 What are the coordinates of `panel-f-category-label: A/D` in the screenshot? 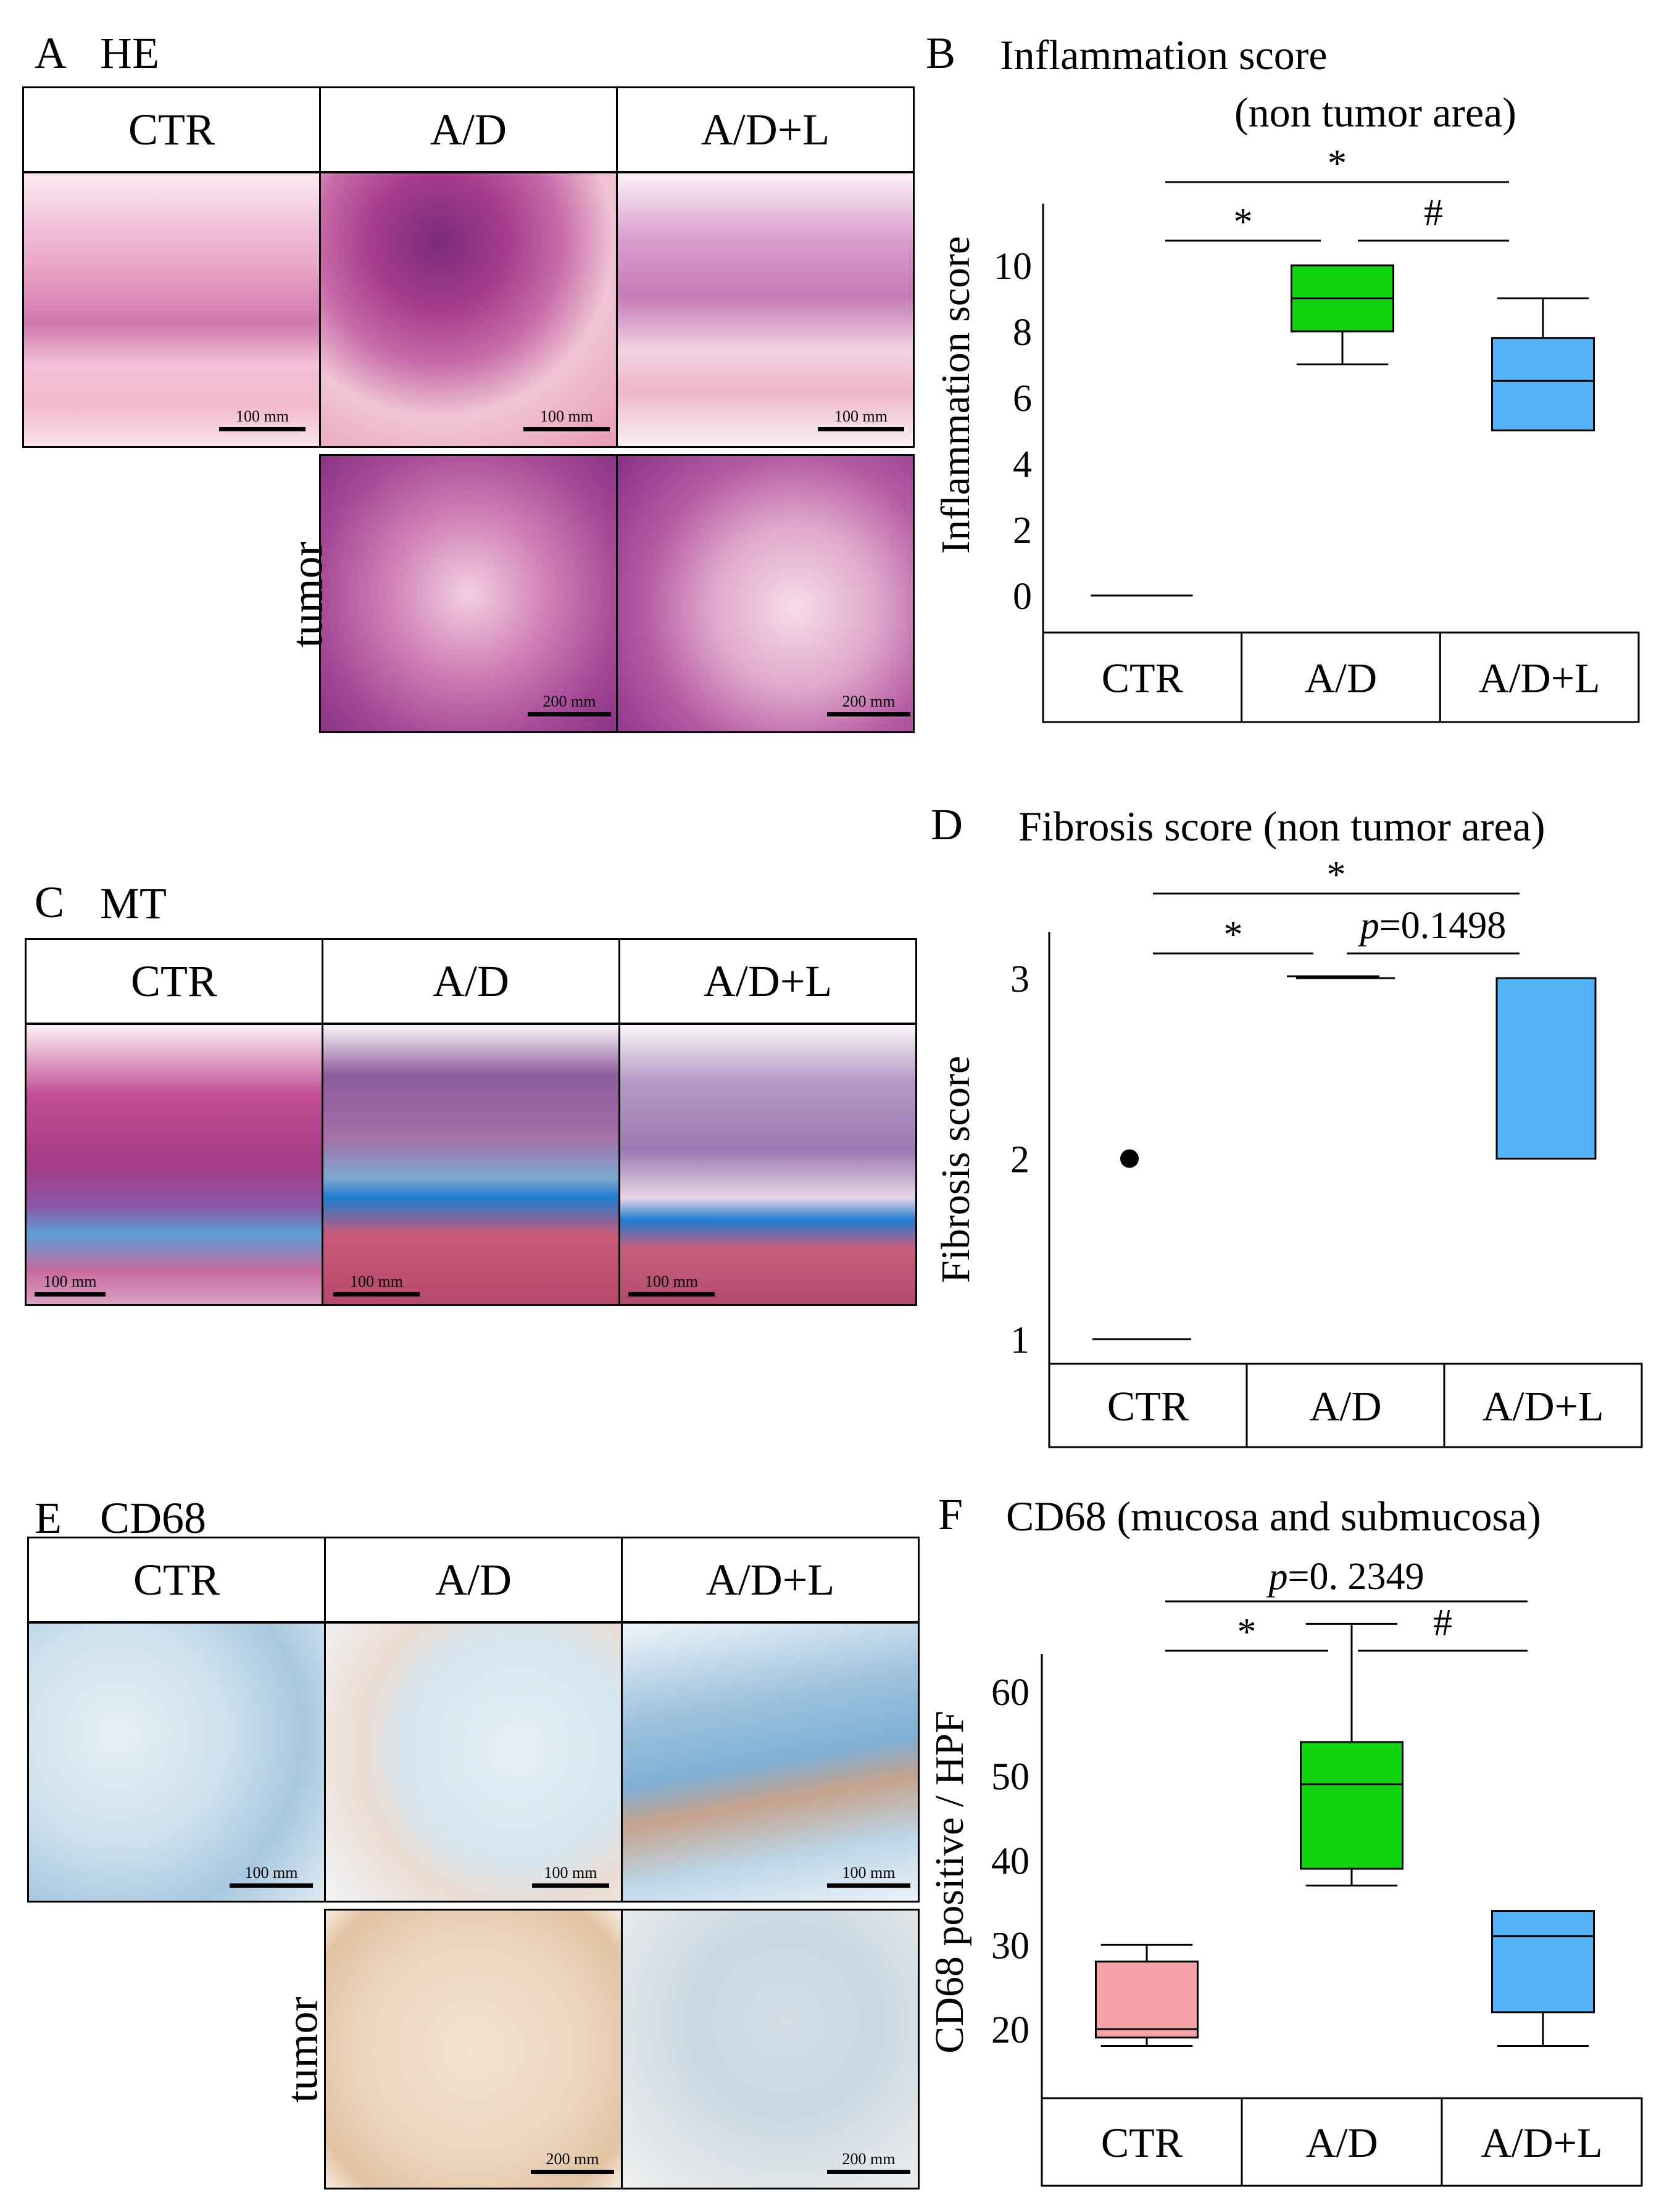 It's located at (1342, 2142).